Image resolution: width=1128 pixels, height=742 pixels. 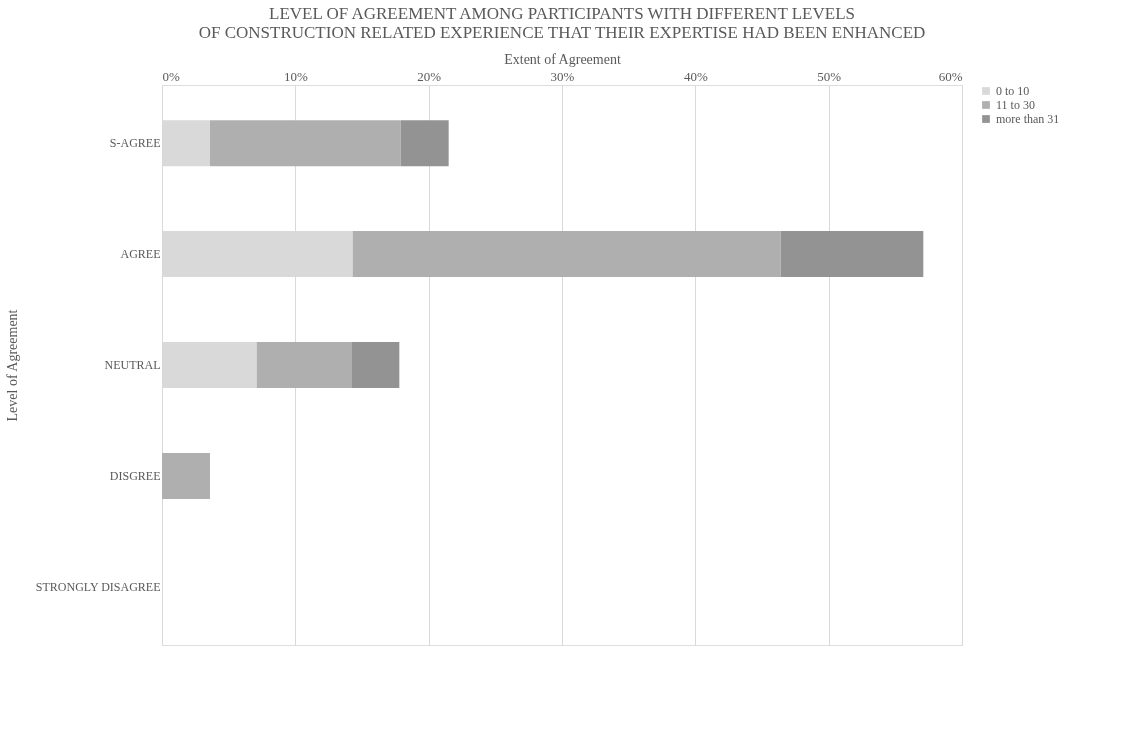 I want to click on x-tick-label: 40%, so click(x=695, y=76).